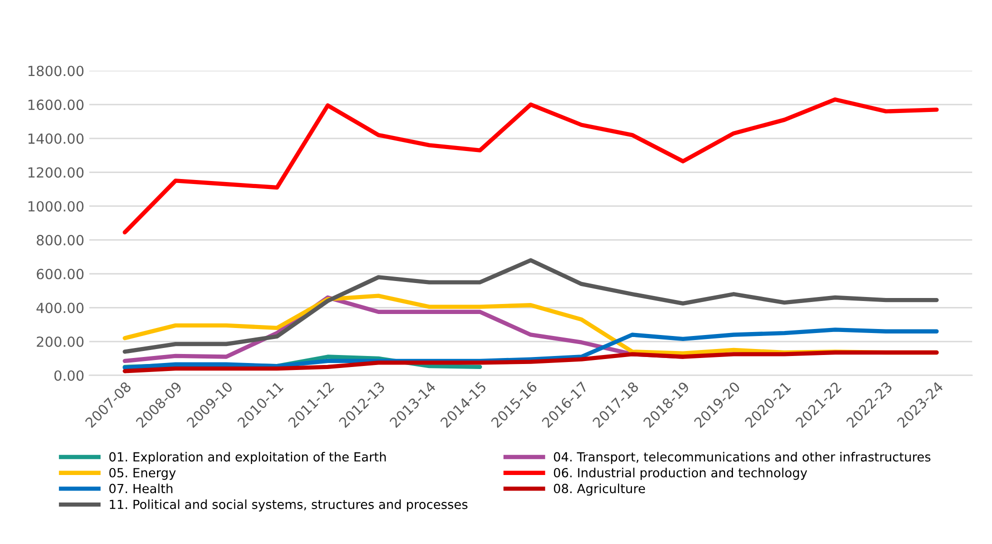 Image resolution: width=992 pixels, height=544 pixels. Describe the element at coordinates (56, 172) in the screenshot. I see `y-tick-label: 1200.00` at that location.